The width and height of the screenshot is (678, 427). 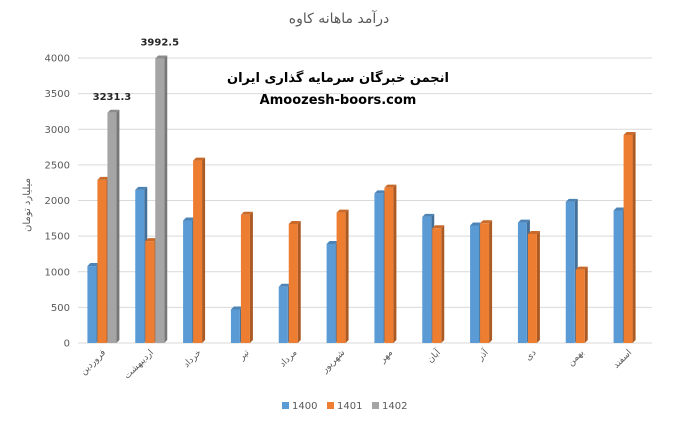 What do you see at coordinates (57, 202) in the screenshot?
I see `y-tick-labels: 0 500 1000 1500 2000 2500 3000 3500 4000` at bounding box center [57, 202].